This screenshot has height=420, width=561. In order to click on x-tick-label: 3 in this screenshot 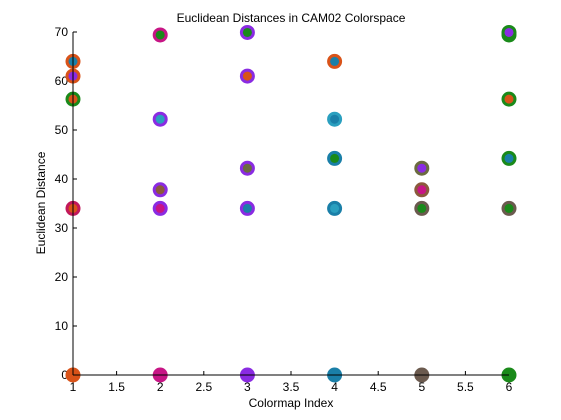, I will do `click(247, 387)`.